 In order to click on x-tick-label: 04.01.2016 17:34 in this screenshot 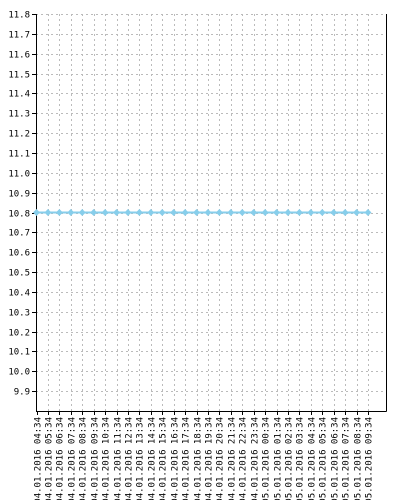, I will do `click(187, 458)`.